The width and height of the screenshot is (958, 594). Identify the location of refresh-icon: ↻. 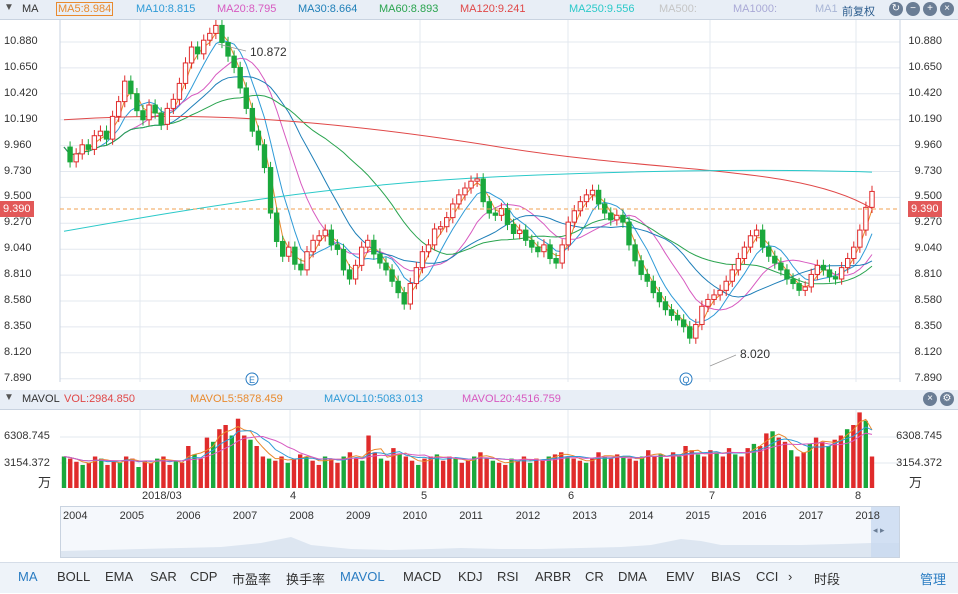
(896, 9).